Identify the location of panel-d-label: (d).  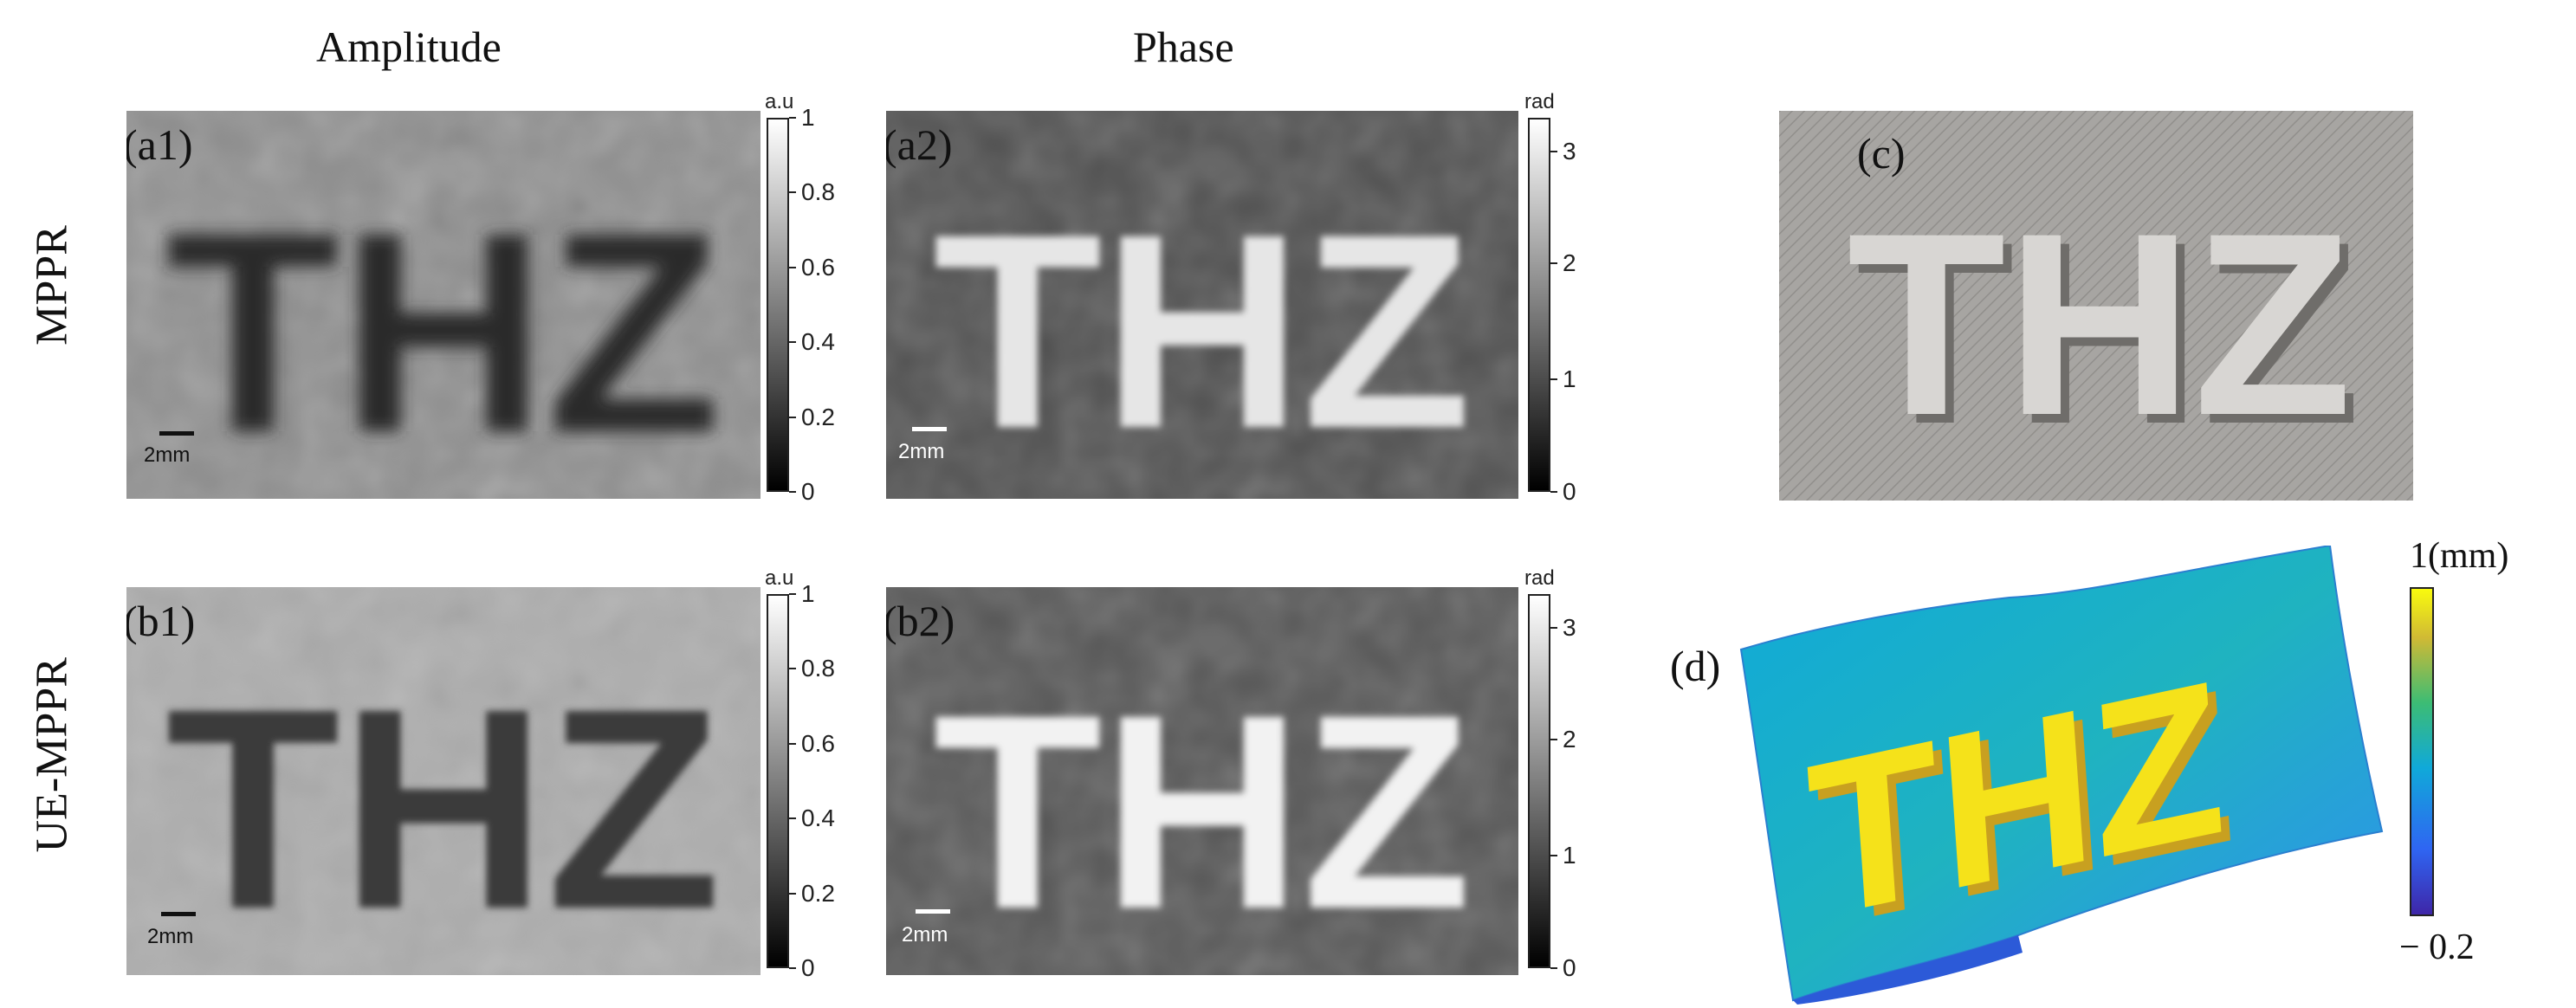
(1695, 666).